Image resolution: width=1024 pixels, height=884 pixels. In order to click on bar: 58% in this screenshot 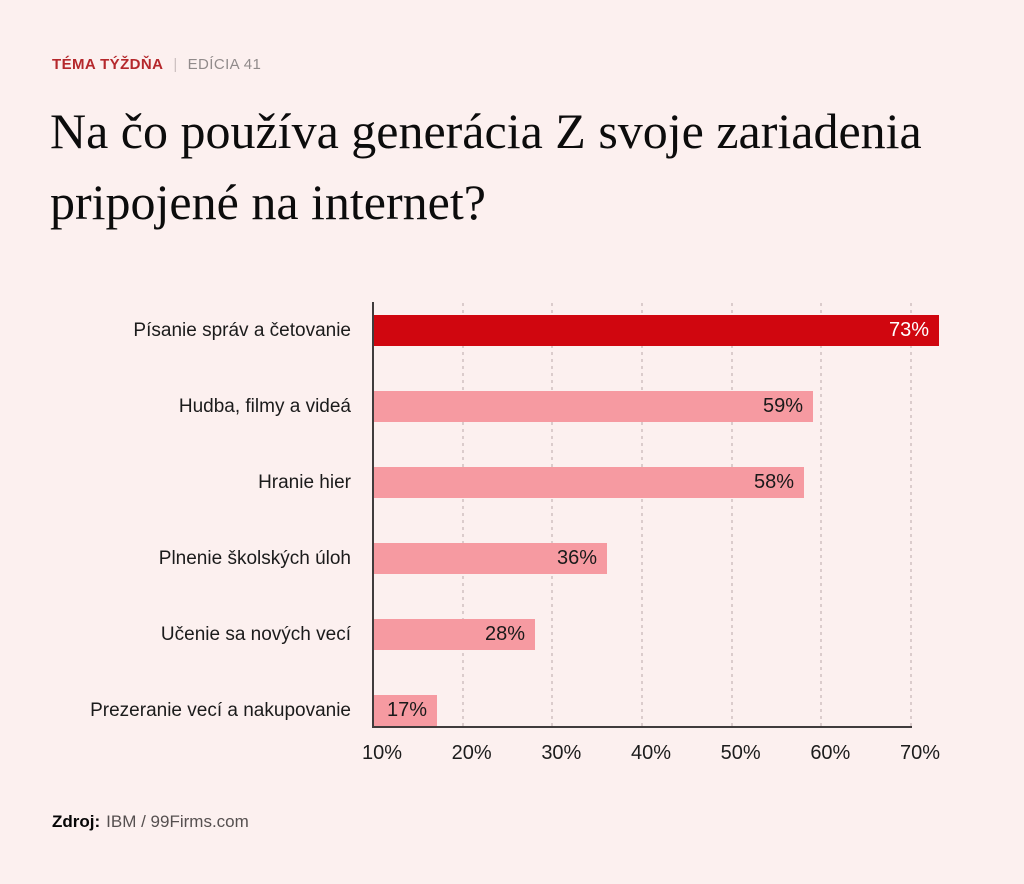, I will do `click(589, 482)`.